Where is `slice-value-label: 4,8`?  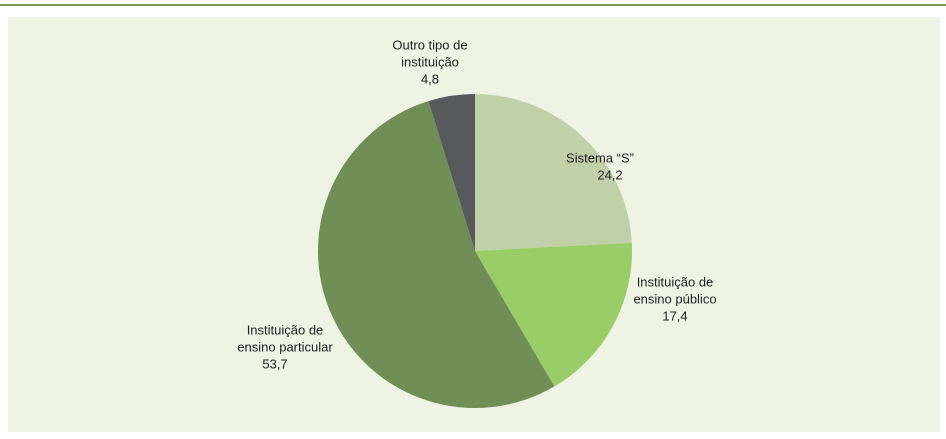
slice-value-label: 4,8 is located at coordinates (430, 78).